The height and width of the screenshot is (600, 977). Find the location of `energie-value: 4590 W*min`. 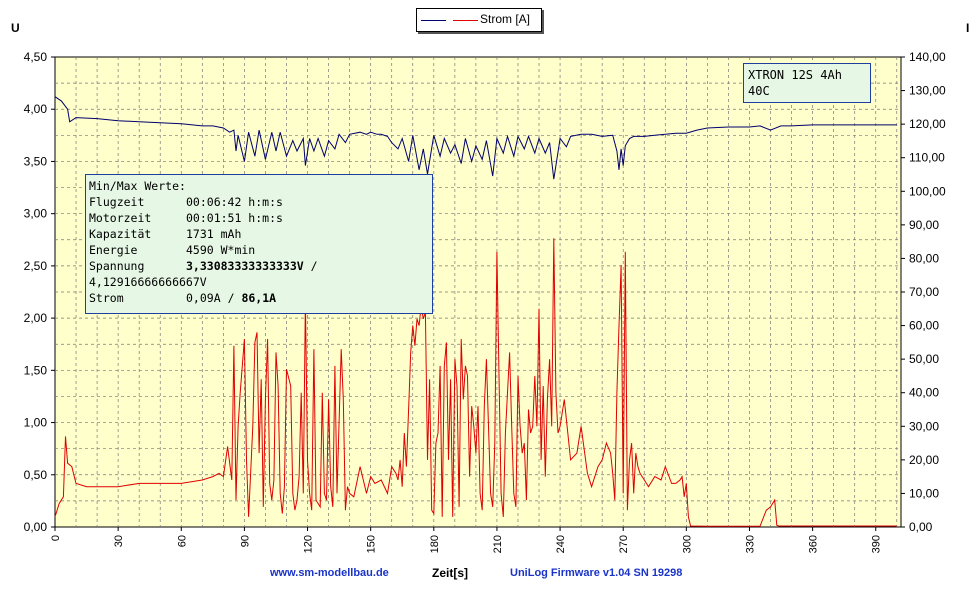

energie-value: 4590 W*min is located at coordinates (221, 250).